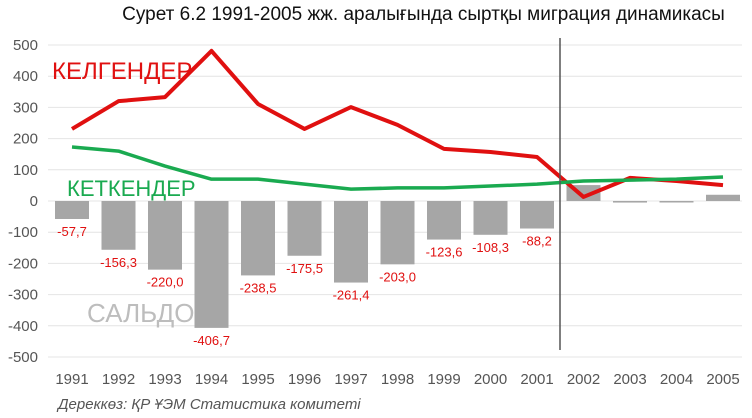 This screenshot has width=752, height=418. I want to click on data-label: -261,4, so click(351, 295).